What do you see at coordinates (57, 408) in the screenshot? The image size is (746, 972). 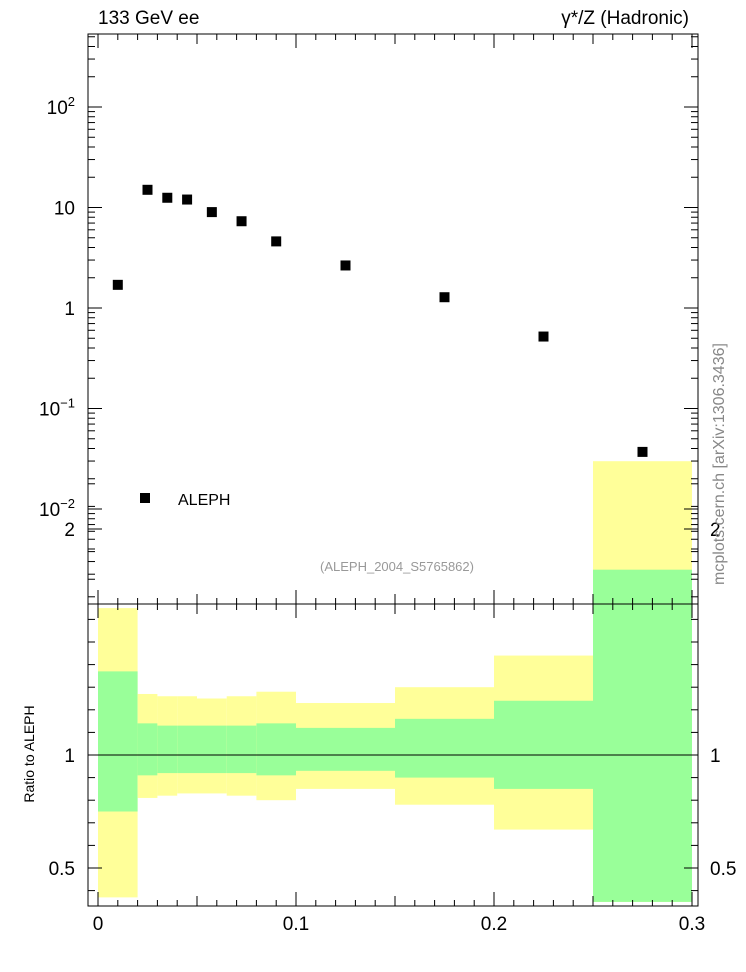 I see `y-tick-label-main: 10⁻¹` at bounding box center [57, 408].